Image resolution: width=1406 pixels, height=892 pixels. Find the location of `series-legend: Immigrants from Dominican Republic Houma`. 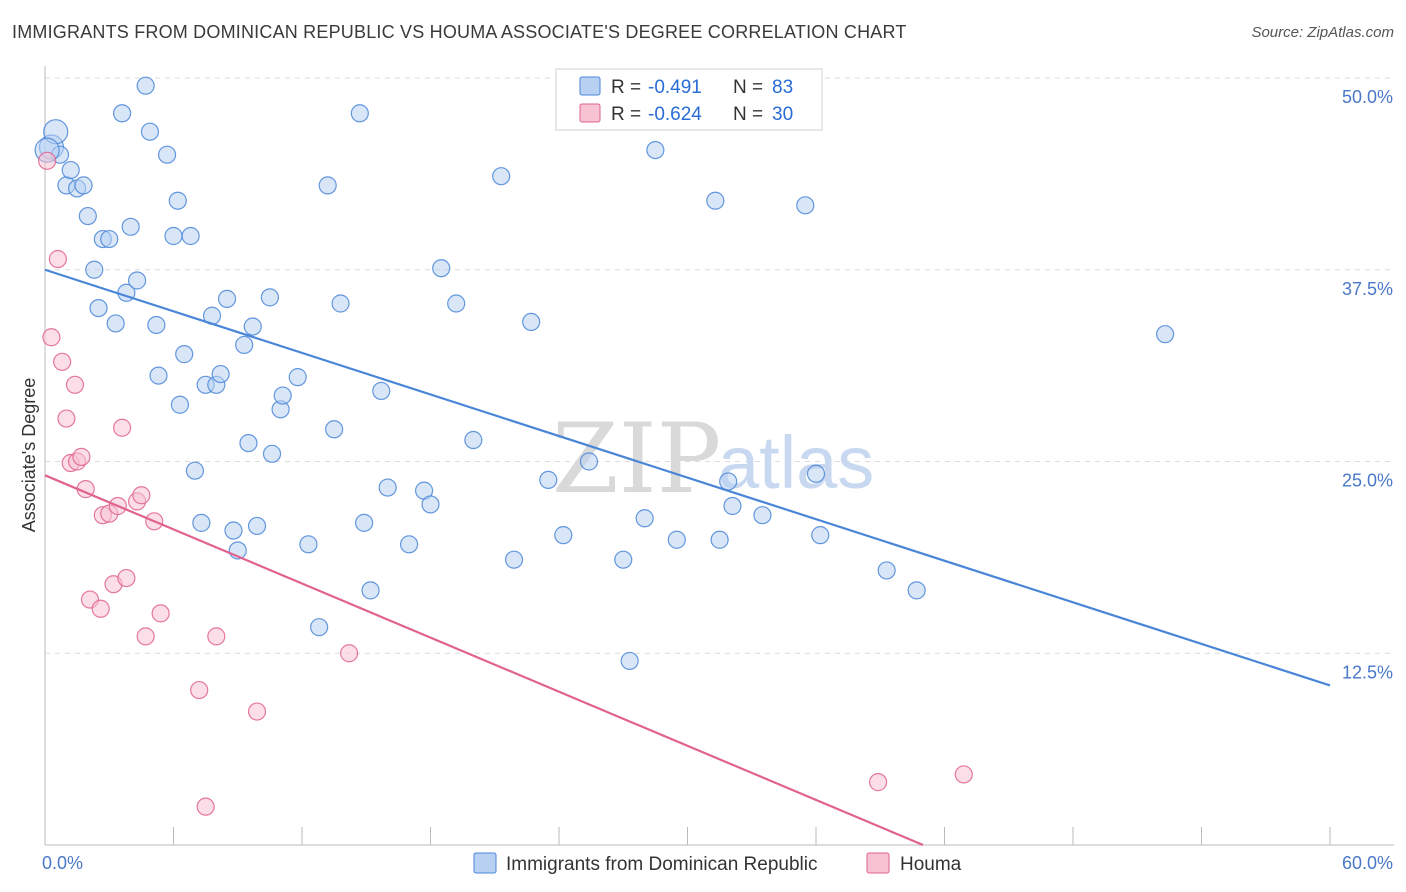

series-legend: Immigrants from Dominican Republic Houma is located at coordinates (717, 863).